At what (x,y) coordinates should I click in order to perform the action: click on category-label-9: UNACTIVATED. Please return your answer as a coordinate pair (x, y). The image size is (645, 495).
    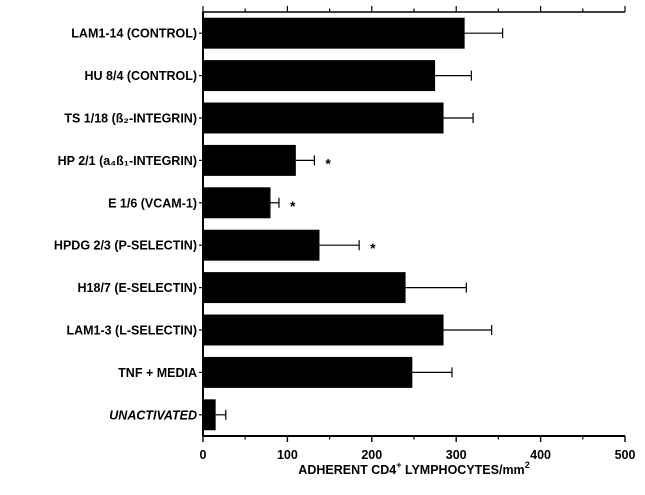
    Looking at the image, I should click on (153, 415).